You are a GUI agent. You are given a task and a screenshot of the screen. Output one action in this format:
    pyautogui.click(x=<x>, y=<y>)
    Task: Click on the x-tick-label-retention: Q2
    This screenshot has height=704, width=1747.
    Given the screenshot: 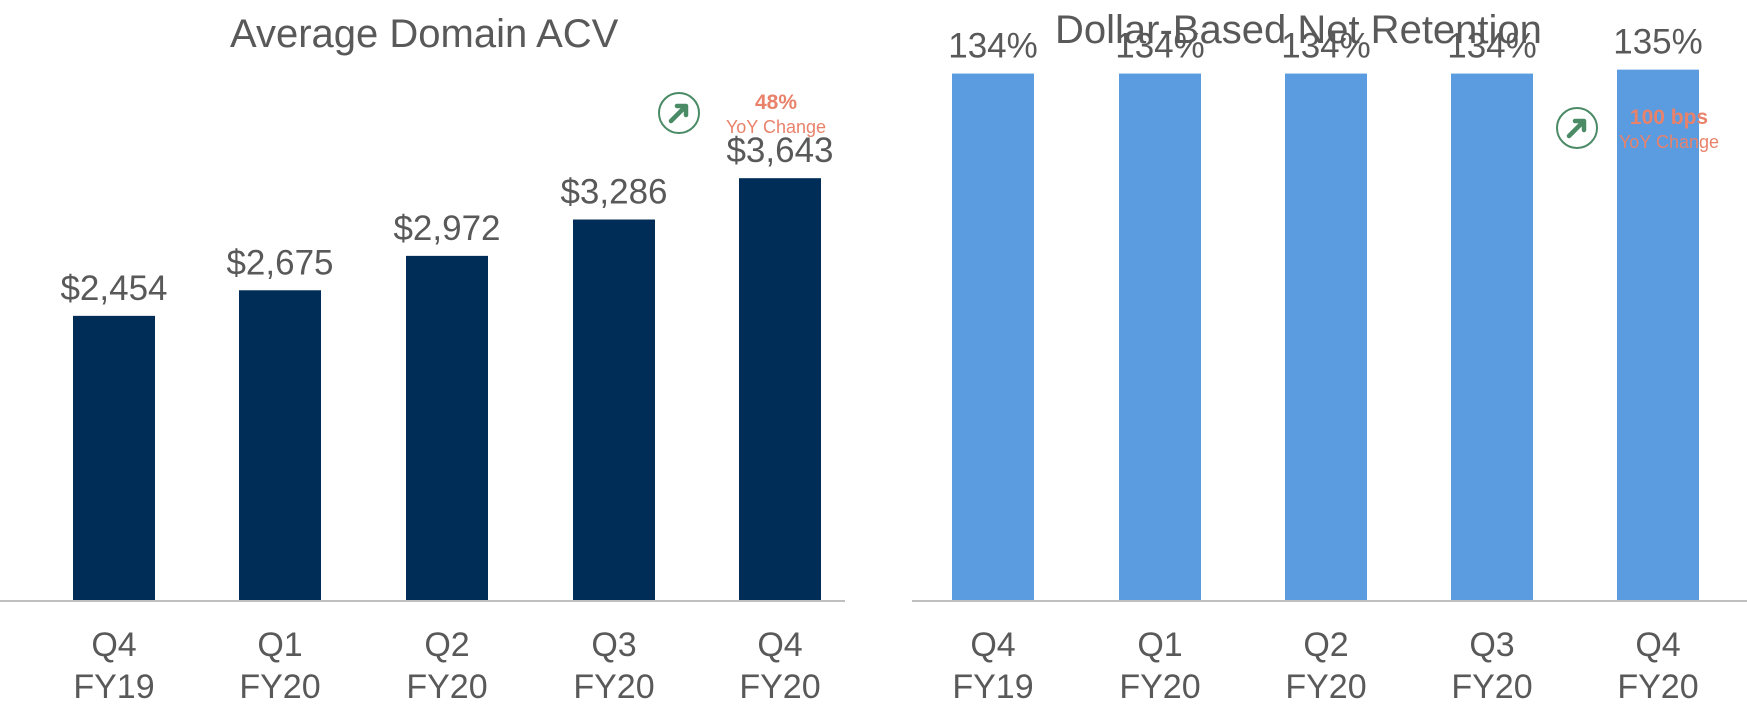 What is the action you would take?
    pyautogui.click(x=1325, y=645)
    